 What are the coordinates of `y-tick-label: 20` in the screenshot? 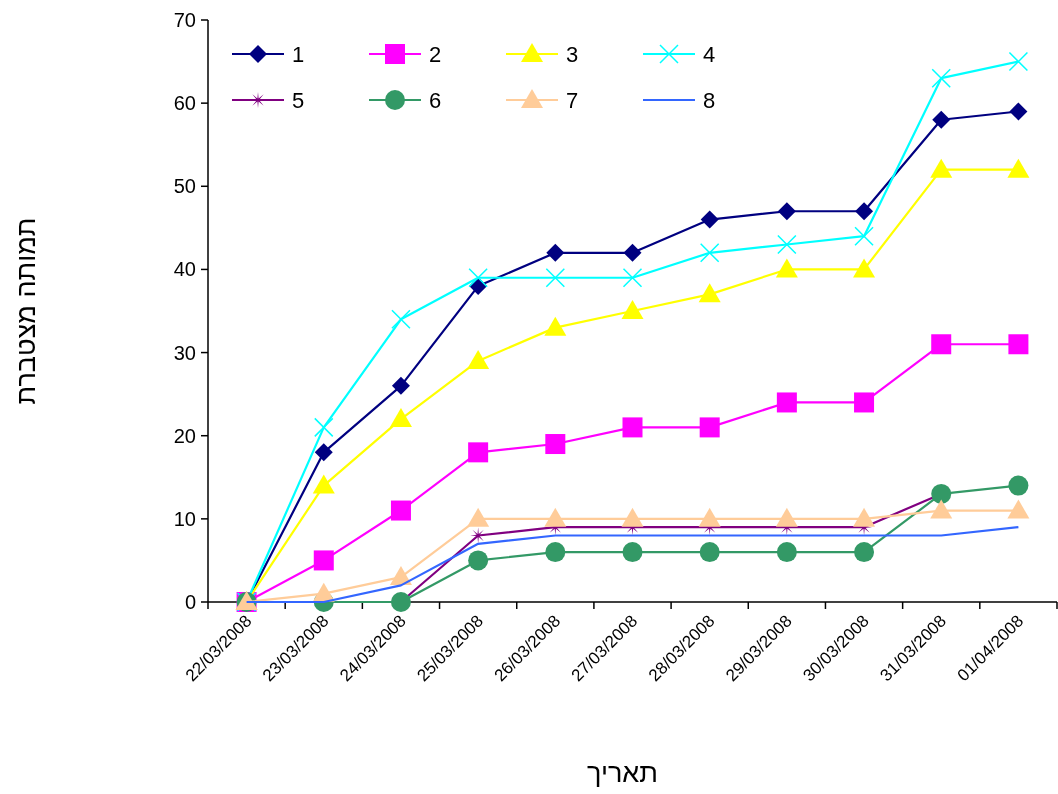 It's located at (184, 435).